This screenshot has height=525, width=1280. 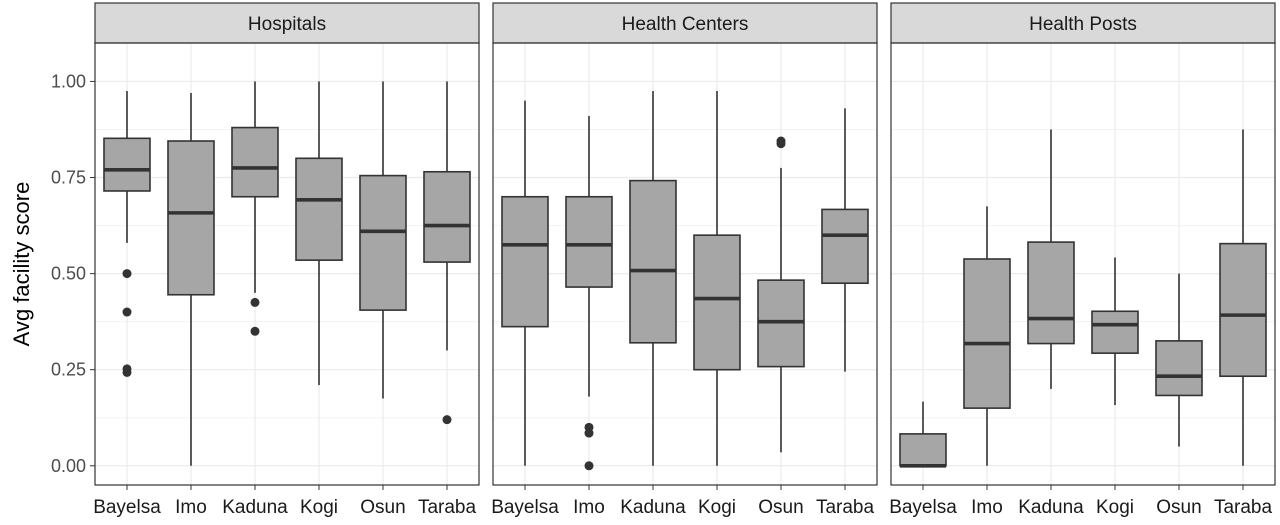 I want to click on panel-title: Hospitals, so click(x=287, y=24).